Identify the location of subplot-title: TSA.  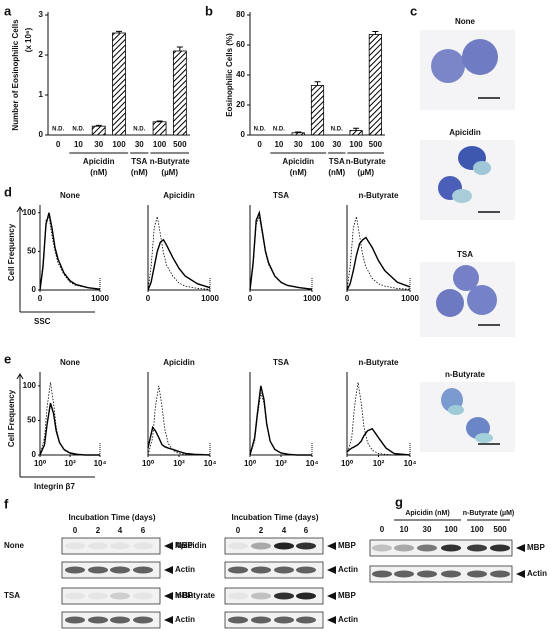
(281, 362).